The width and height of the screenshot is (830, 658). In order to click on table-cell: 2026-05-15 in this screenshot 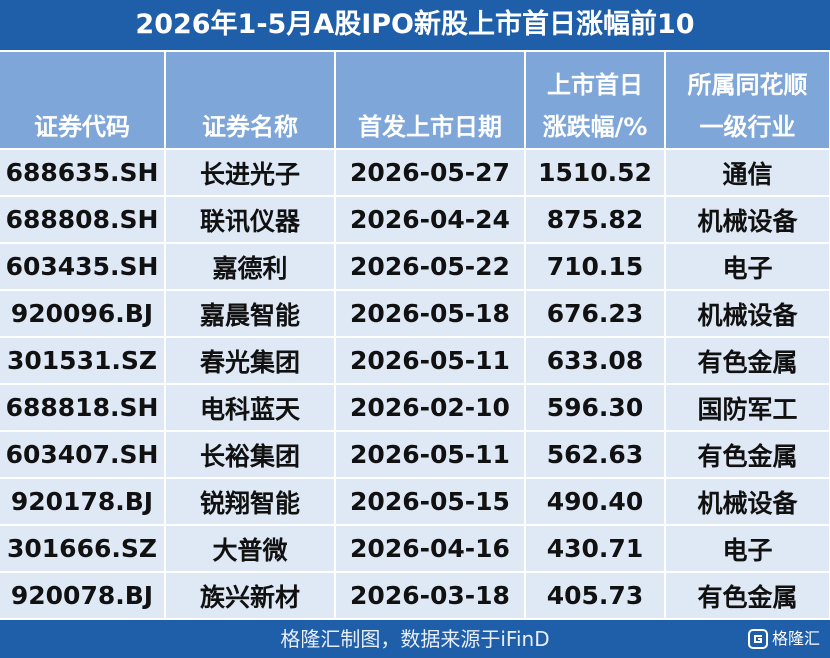, I will do `click(430, 501)`.